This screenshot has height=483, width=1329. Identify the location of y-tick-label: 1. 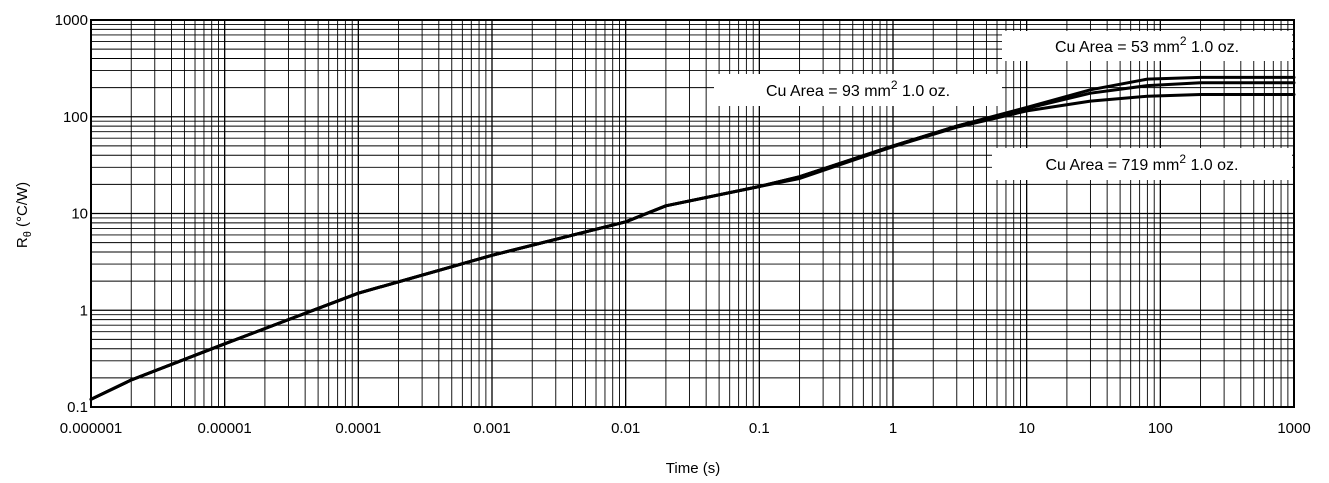
(84, 310).